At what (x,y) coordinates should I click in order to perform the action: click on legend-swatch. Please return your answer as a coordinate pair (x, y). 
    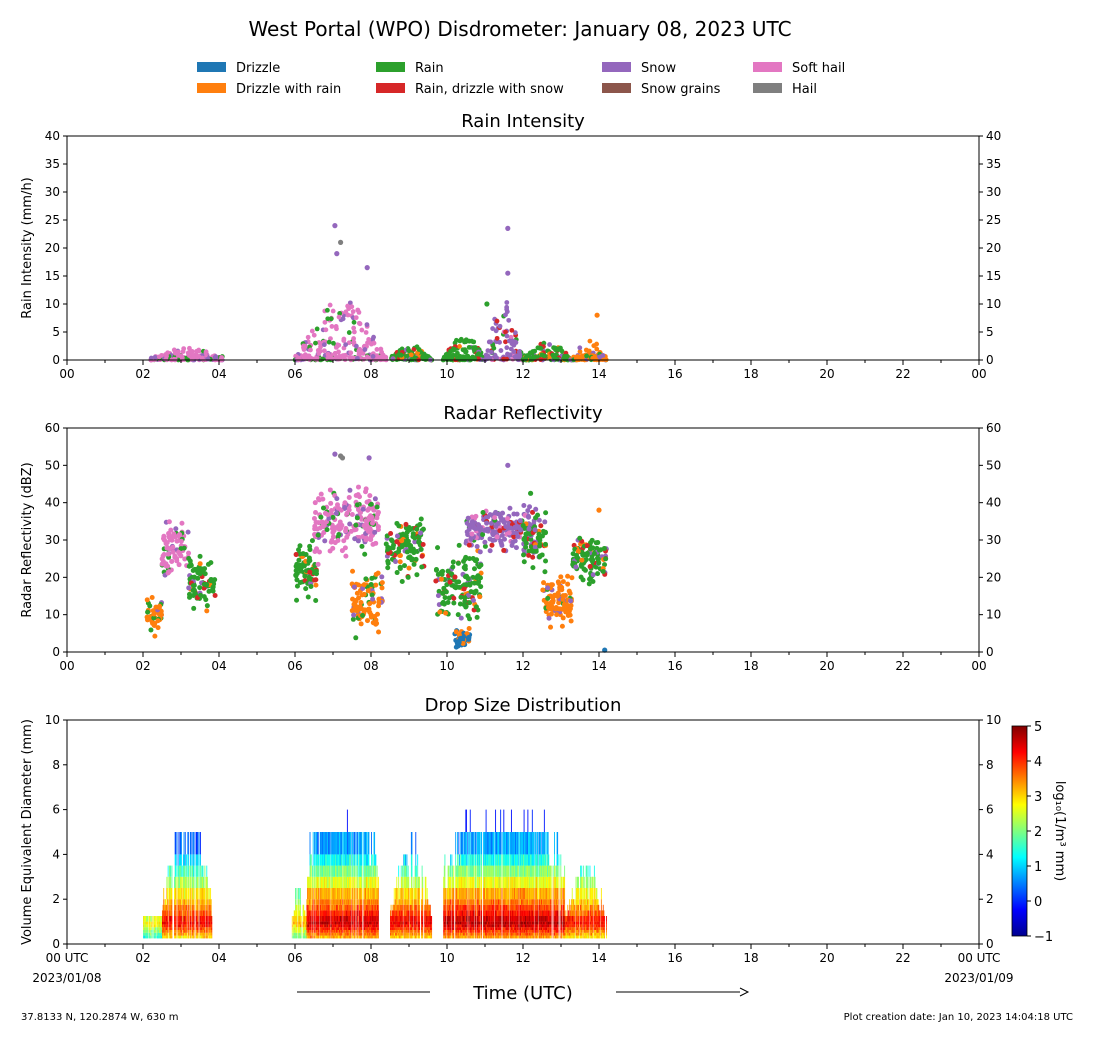
    Looking at the image, I should click on (211, 88).